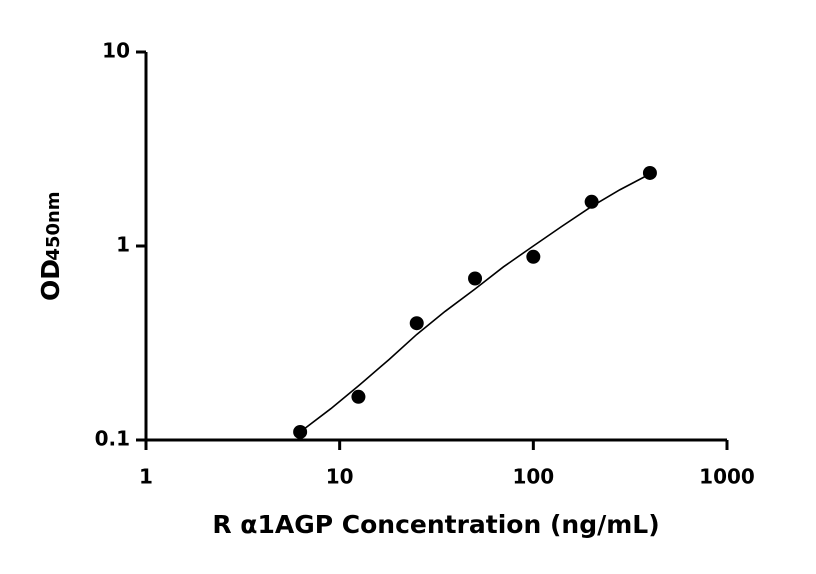  Describe the element at coordinates (435, 524) in the screenshot. I see `x-axis-label: R α1AGP Concentration (ng/mL)` at that location.